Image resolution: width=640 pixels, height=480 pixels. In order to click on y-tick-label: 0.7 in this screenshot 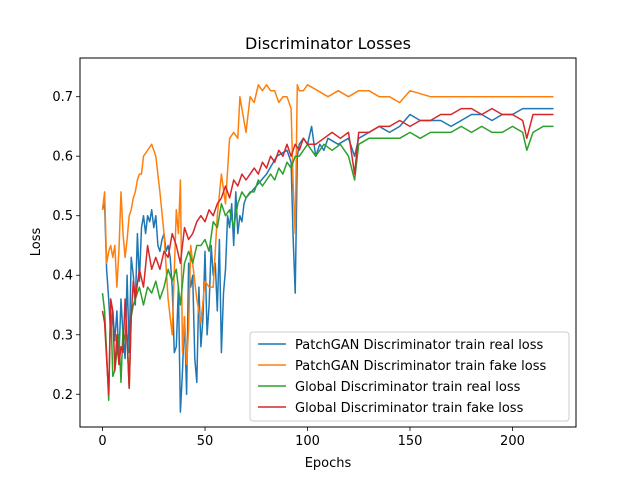, I will do `click(62, 97)`.